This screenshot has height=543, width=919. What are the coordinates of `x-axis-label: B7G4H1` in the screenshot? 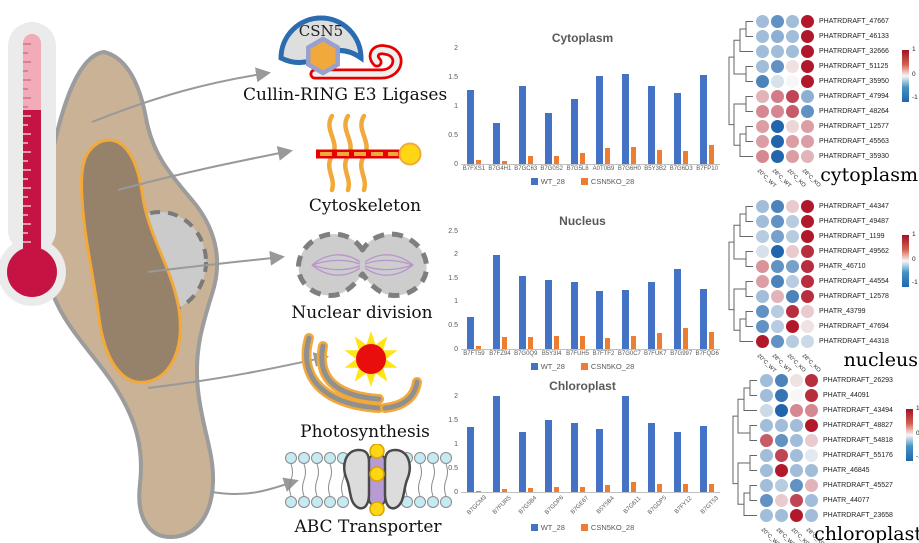 It's located at (500, 169).